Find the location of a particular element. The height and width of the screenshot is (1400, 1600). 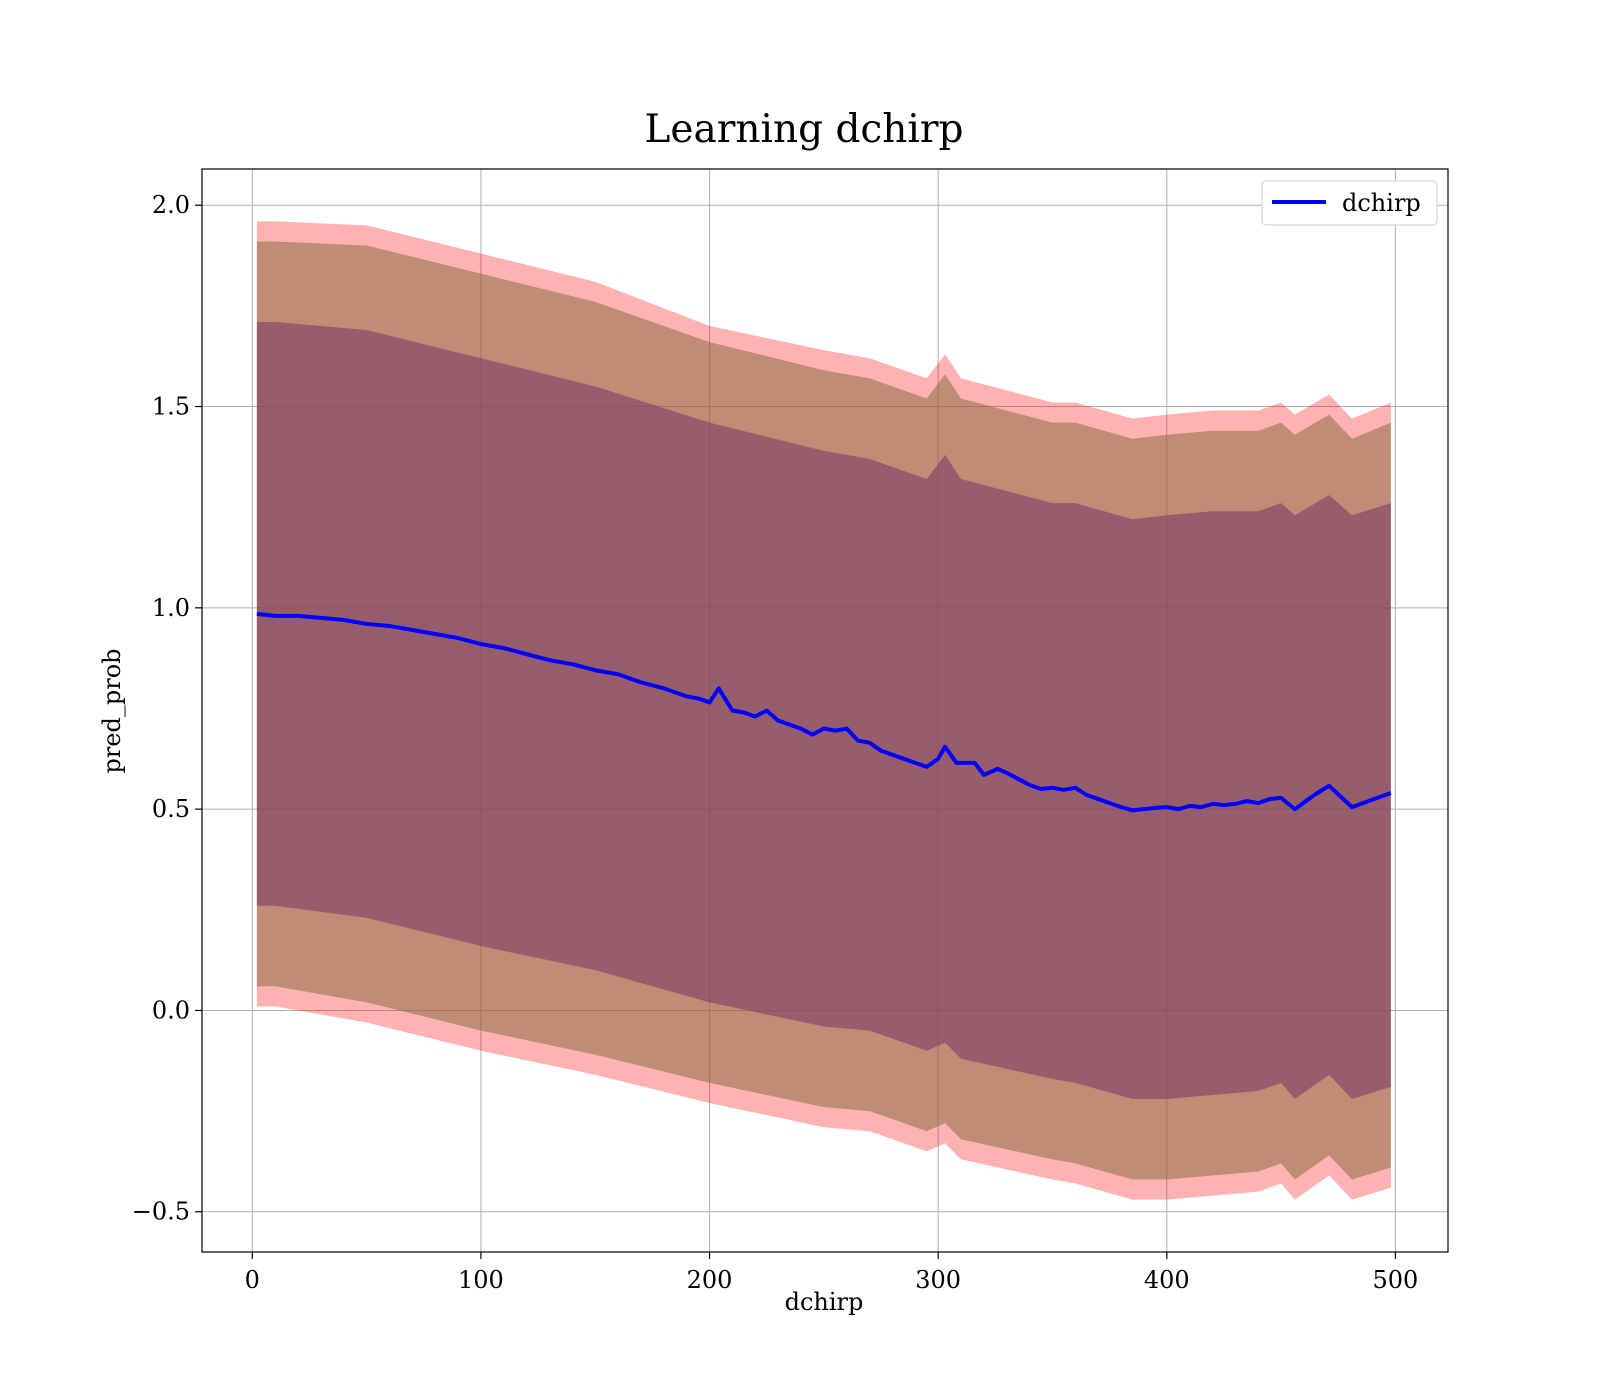

y-tick-label: 2.0 is located at coordinates (171, 205).